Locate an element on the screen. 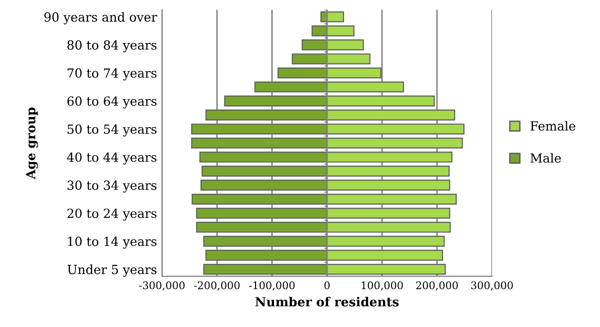  x-tick-label: -200,000 is located at coordinates (217, 286).